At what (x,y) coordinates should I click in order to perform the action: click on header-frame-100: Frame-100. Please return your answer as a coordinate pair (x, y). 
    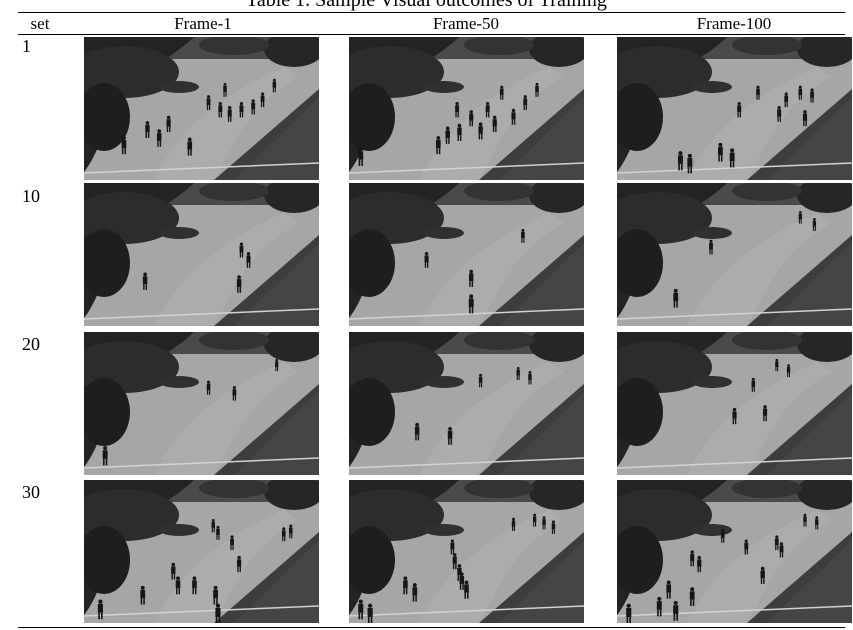
    Looking at the image, I should click on (734, 23).